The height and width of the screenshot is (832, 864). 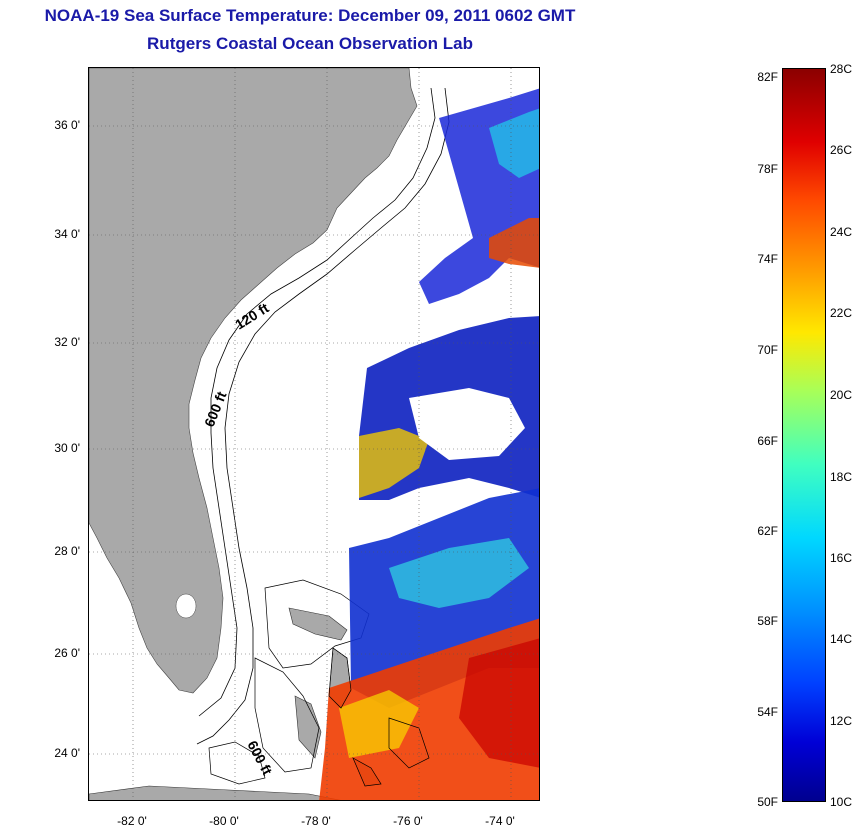 What do you see at coordinates (841, 477) in the screenshot?
I see `colorbar-c-18: 18C` at bounding box center [841, 477].